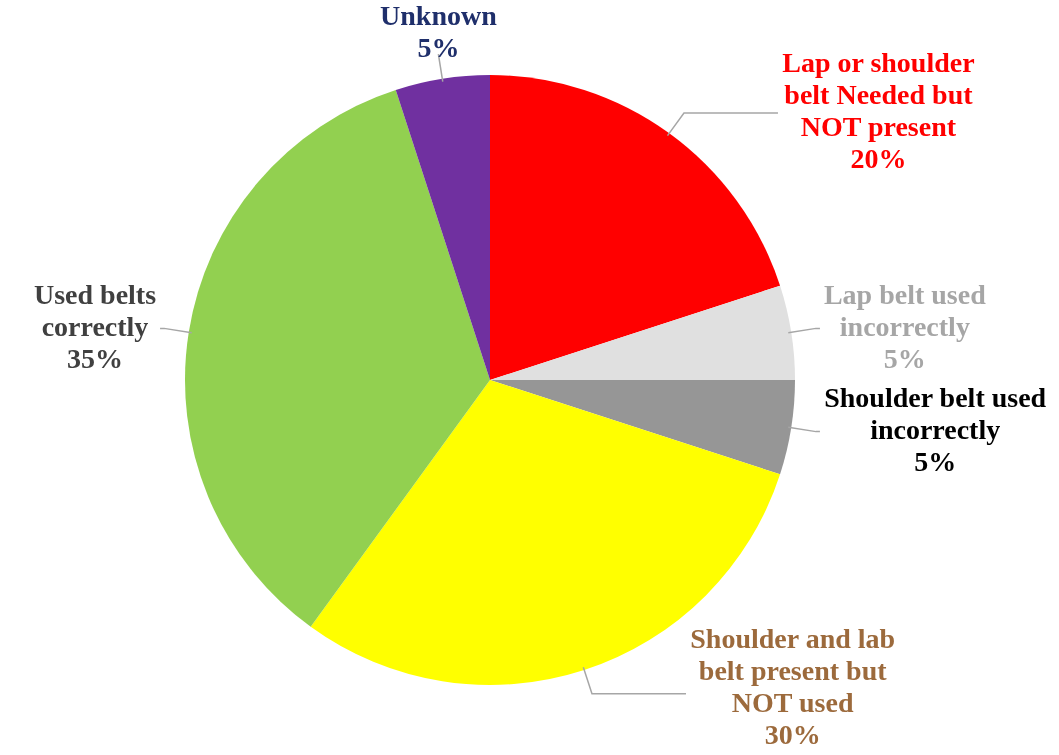  I want to click on slice-label: Unknown, so click(439, 16).